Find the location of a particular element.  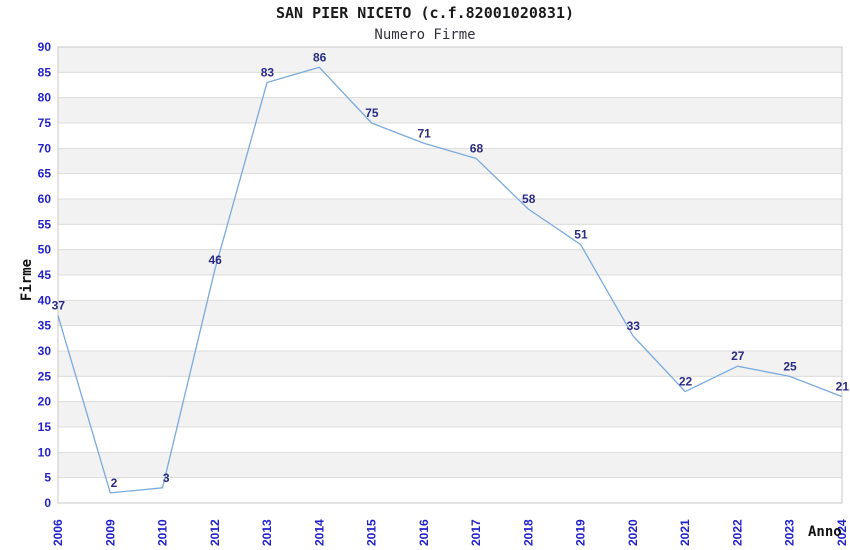

y-tick-label: 45 is located at coordinates (45, 275).